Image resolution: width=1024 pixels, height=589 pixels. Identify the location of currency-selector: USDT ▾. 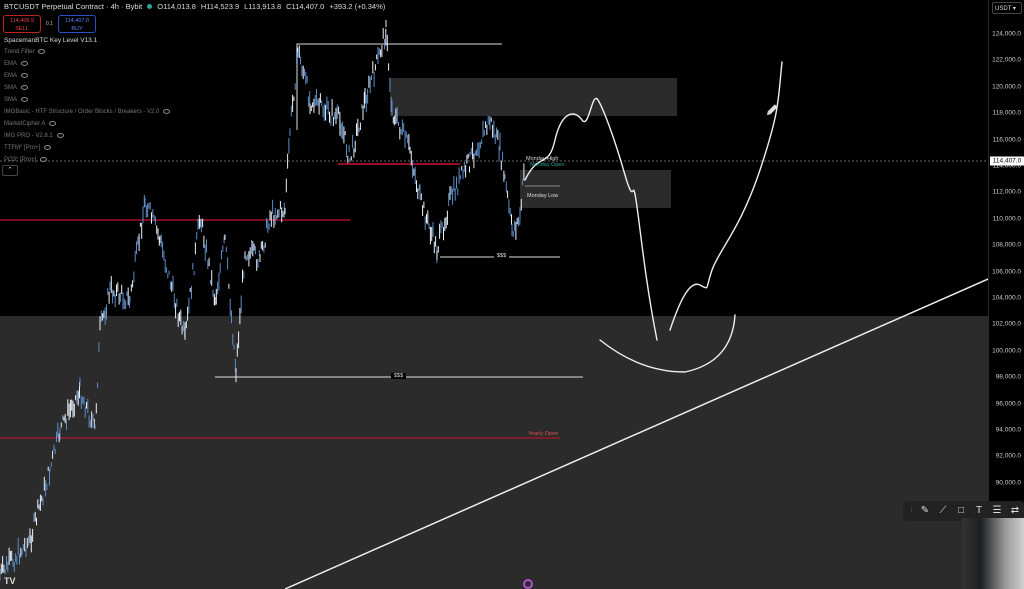
(1007, 8).